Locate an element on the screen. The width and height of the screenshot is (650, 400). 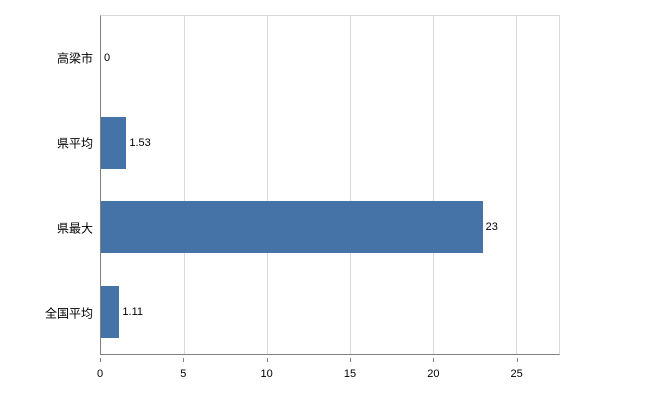
x-tick-label: 25 is located at coordinates (516, 374).